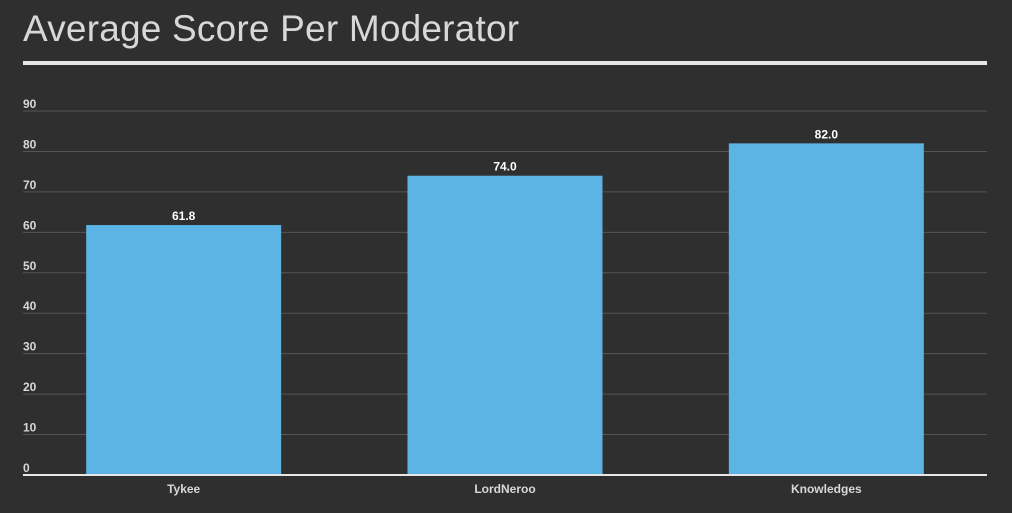  What do you see at coordinates (826, 489) in the screenshot?
I see `x-tick-label: Knowledges` at bounding box center [826, 489].